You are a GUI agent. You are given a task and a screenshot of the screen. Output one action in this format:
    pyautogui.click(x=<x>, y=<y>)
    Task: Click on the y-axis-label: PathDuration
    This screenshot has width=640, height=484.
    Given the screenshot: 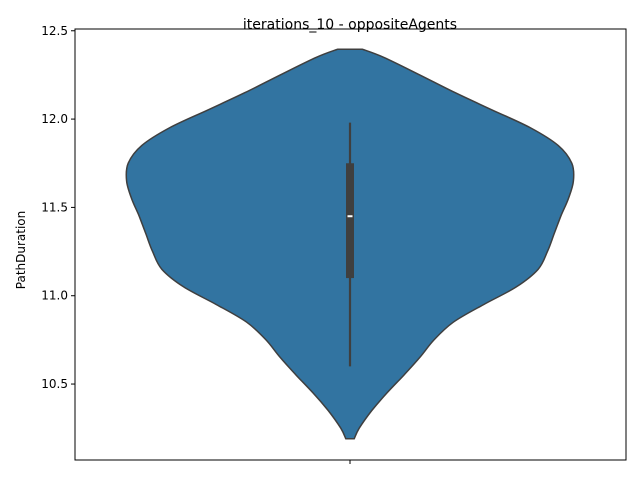 What is the action you would take?
    pyautogui.click(x=21, y=250)
    